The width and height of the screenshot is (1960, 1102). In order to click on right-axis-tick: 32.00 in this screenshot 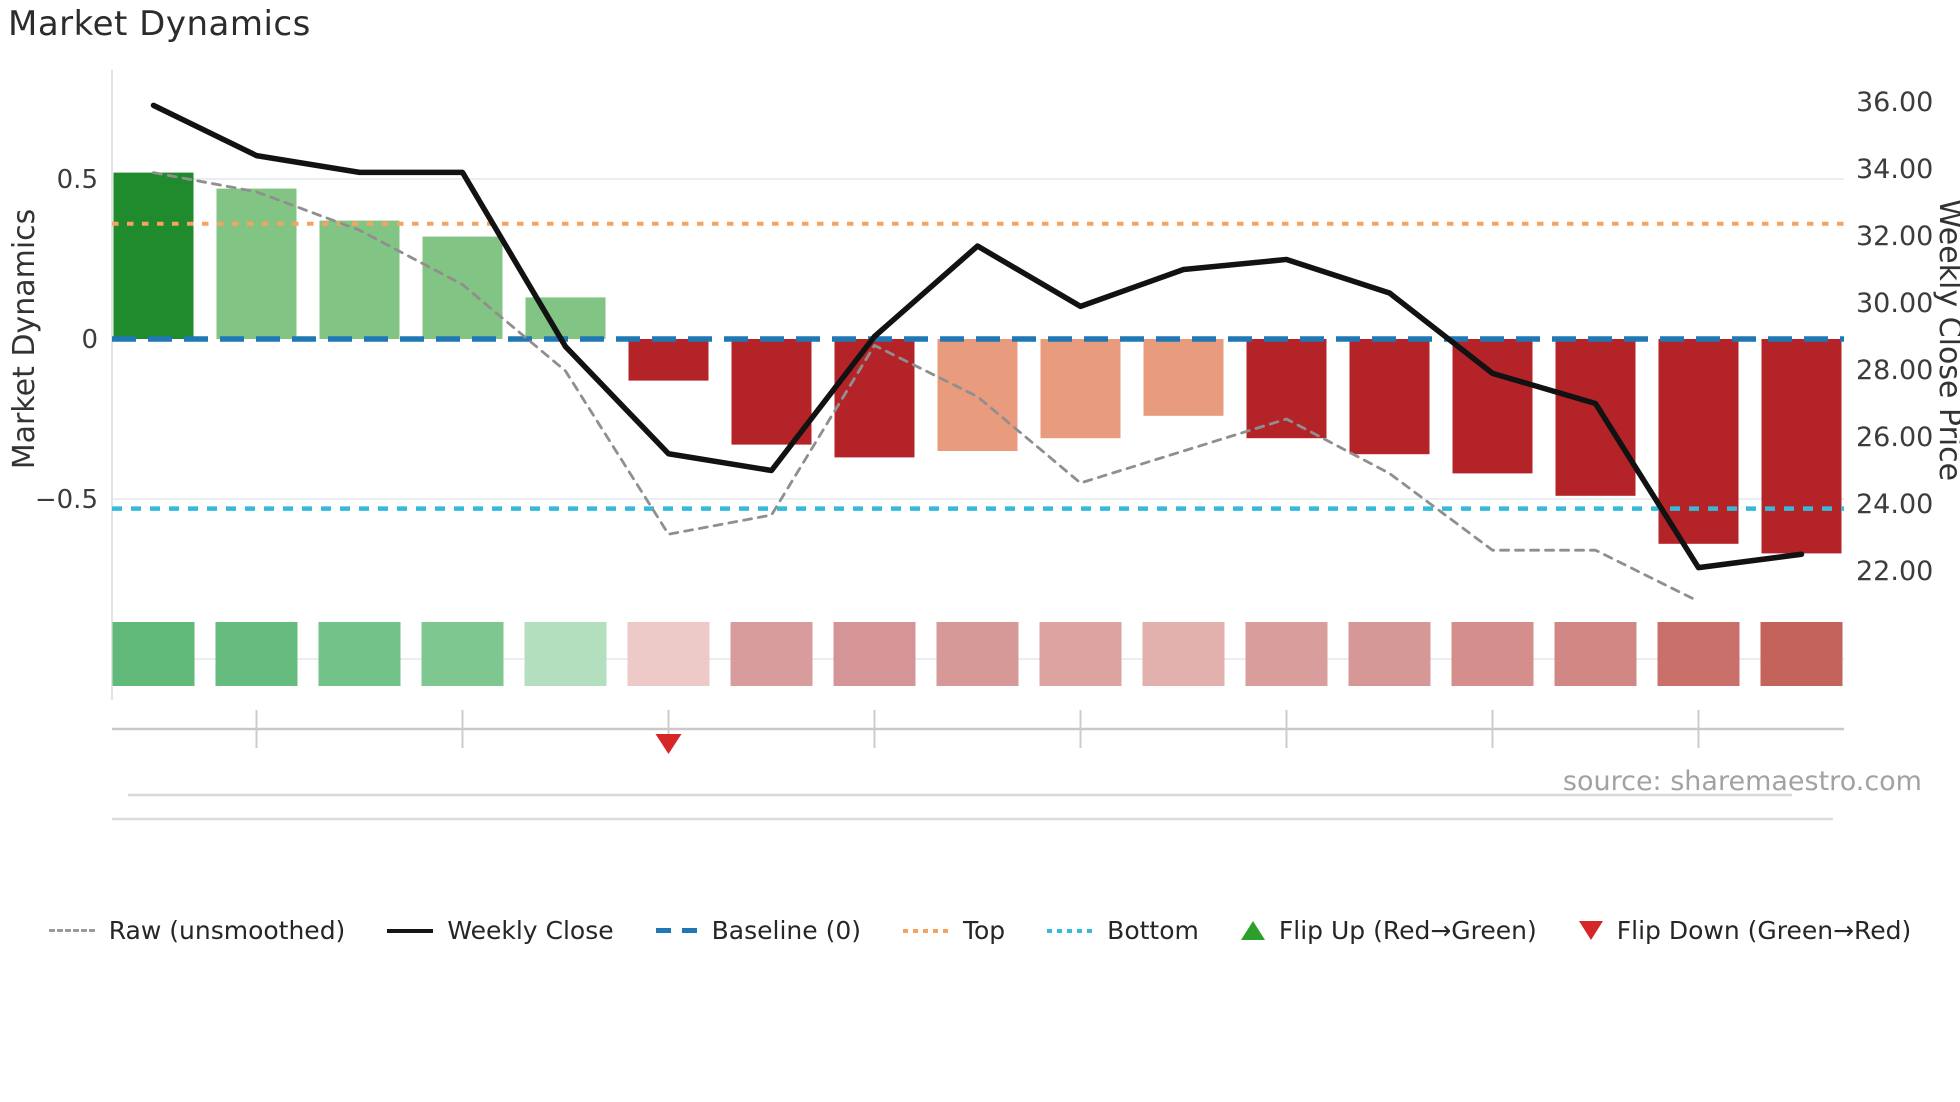, I will do `click(1894, 236)`.